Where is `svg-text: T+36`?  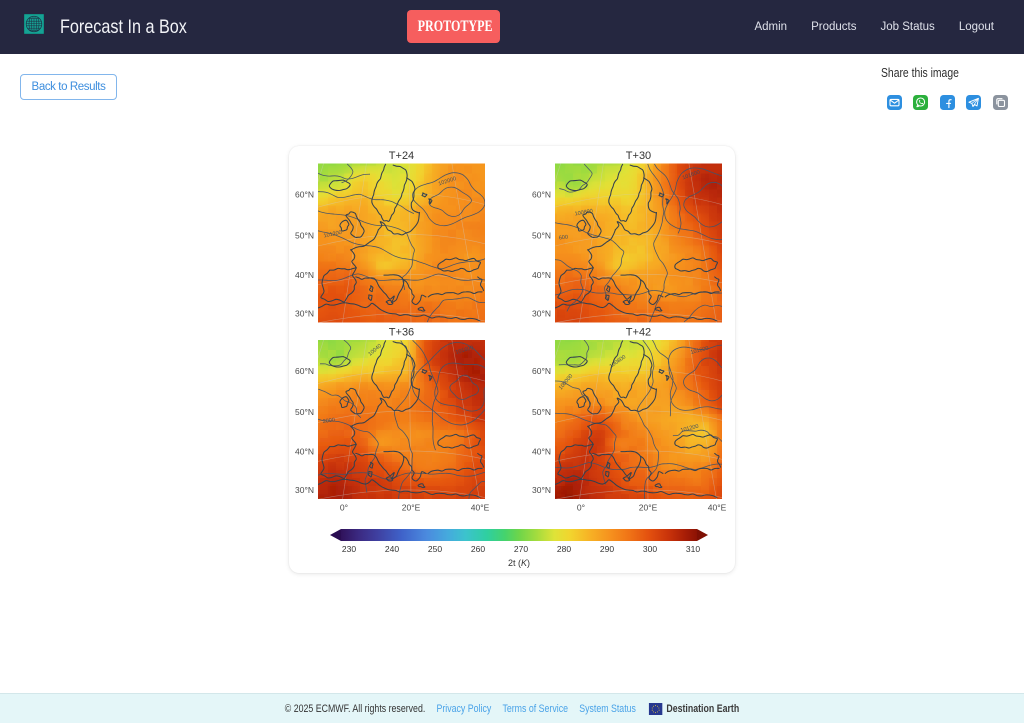
svg-text: T+36 is located at coordinates (401, 333).